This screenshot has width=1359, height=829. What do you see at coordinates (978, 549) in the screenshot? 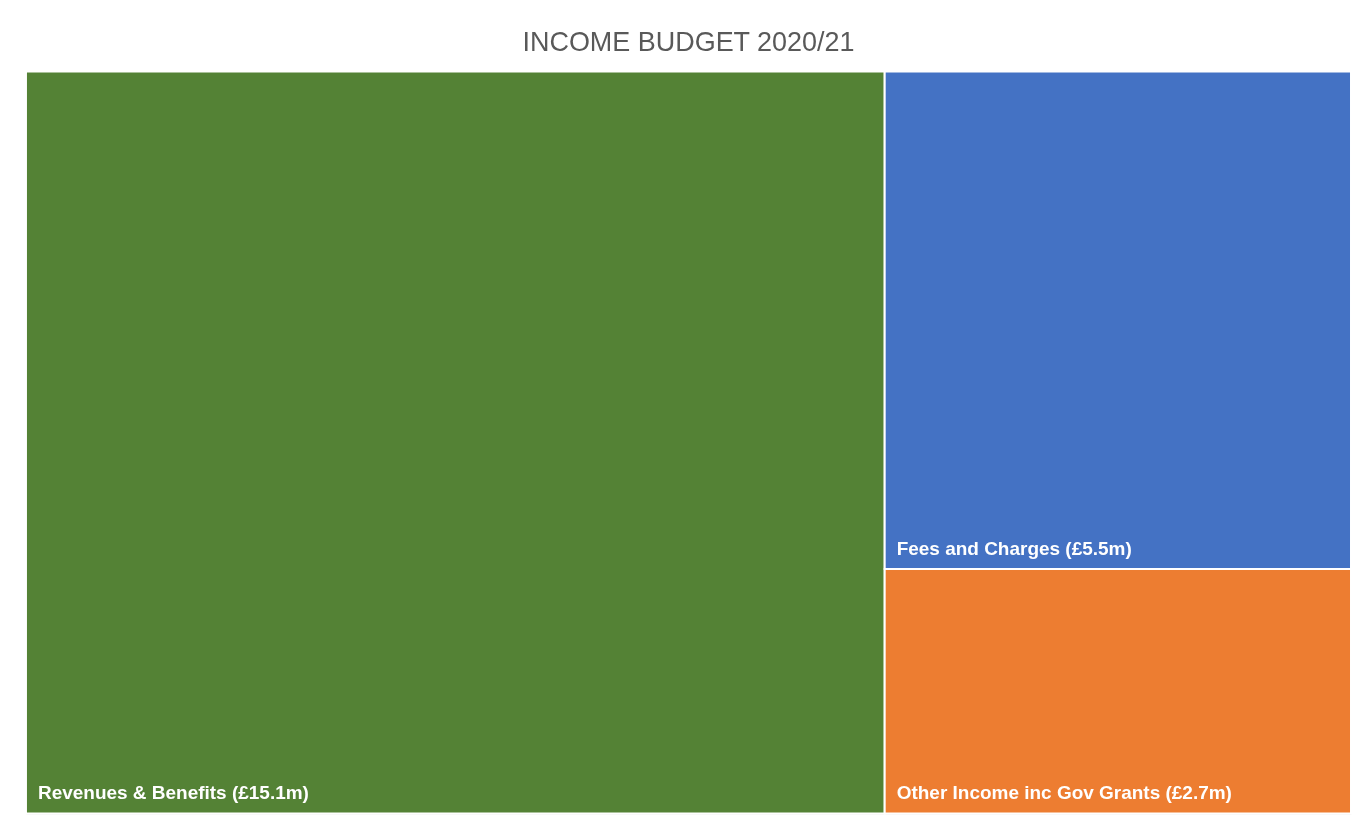
I see `category-label: Fees and Charges` at bounding box center [978, 549].